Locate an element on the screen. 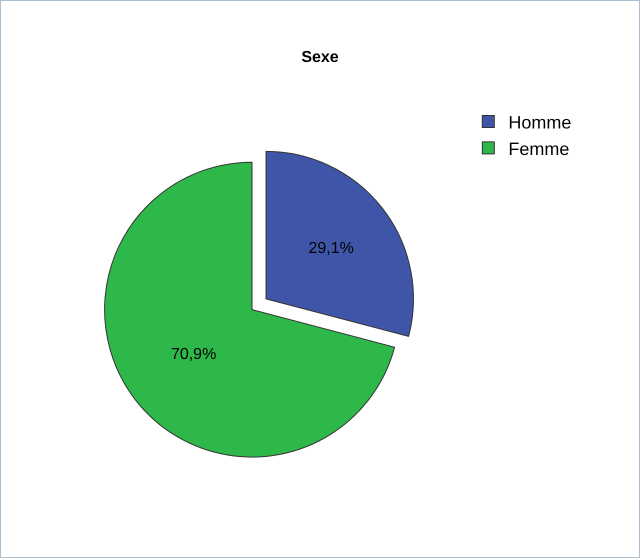 The image size is (640, 558). legend-label: Femme is located at coordinates (539, 148).